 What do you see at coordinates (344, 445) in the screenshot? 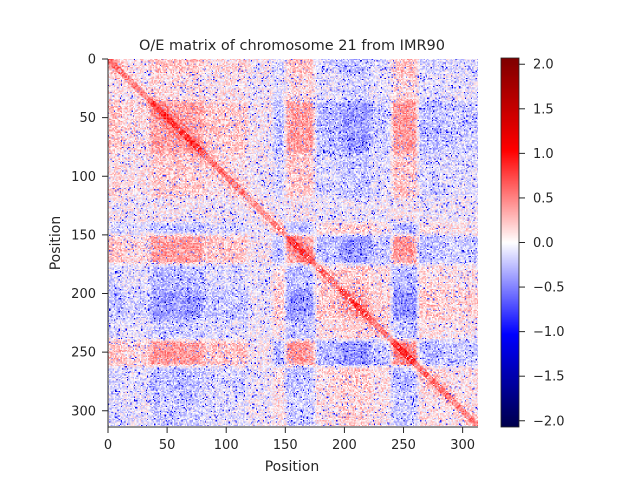
I see `x-tick-label: 200` at bounding box center [344, 445].